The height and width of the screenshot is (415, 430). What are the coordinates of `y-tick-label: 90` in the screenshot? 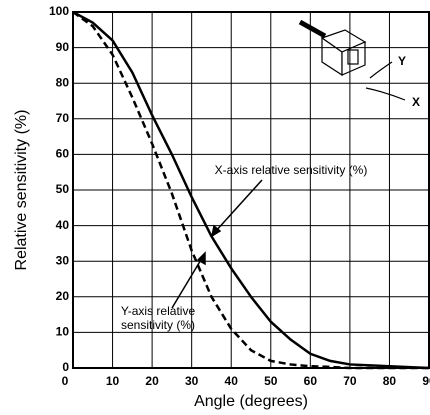 It's located at (63, 47).